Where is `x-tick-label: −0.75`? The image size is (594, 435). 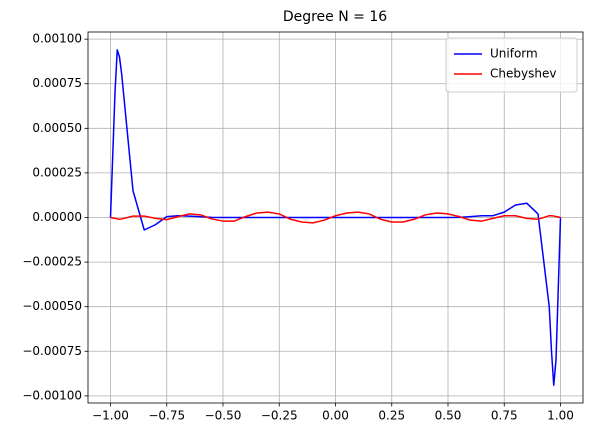
x-tick-label: −0.75 is located at coordinates (166, 416).